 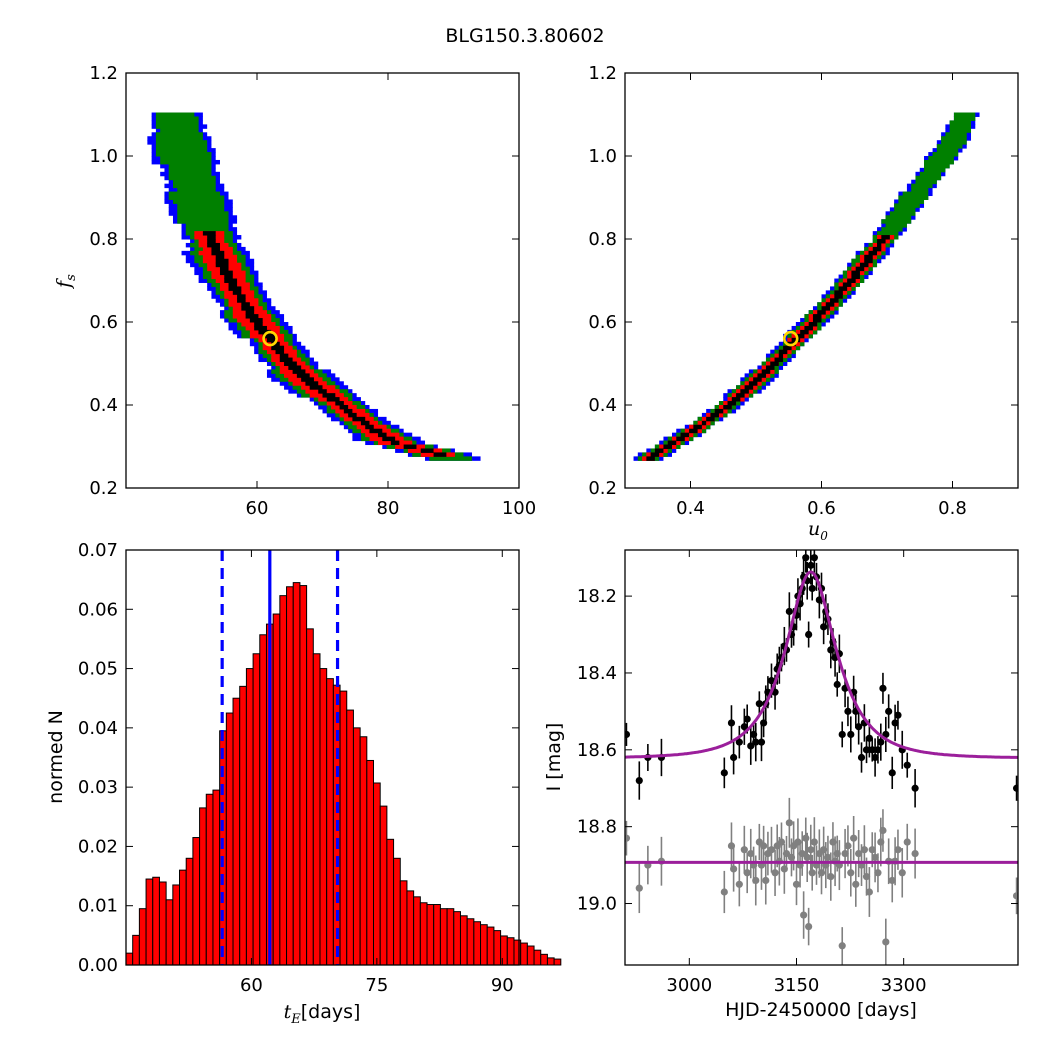 What do you see at coordinates (524, 36) in the screenshot?
I see `figure-title: BLG150.3.80602` at bounding box center [524, 36].